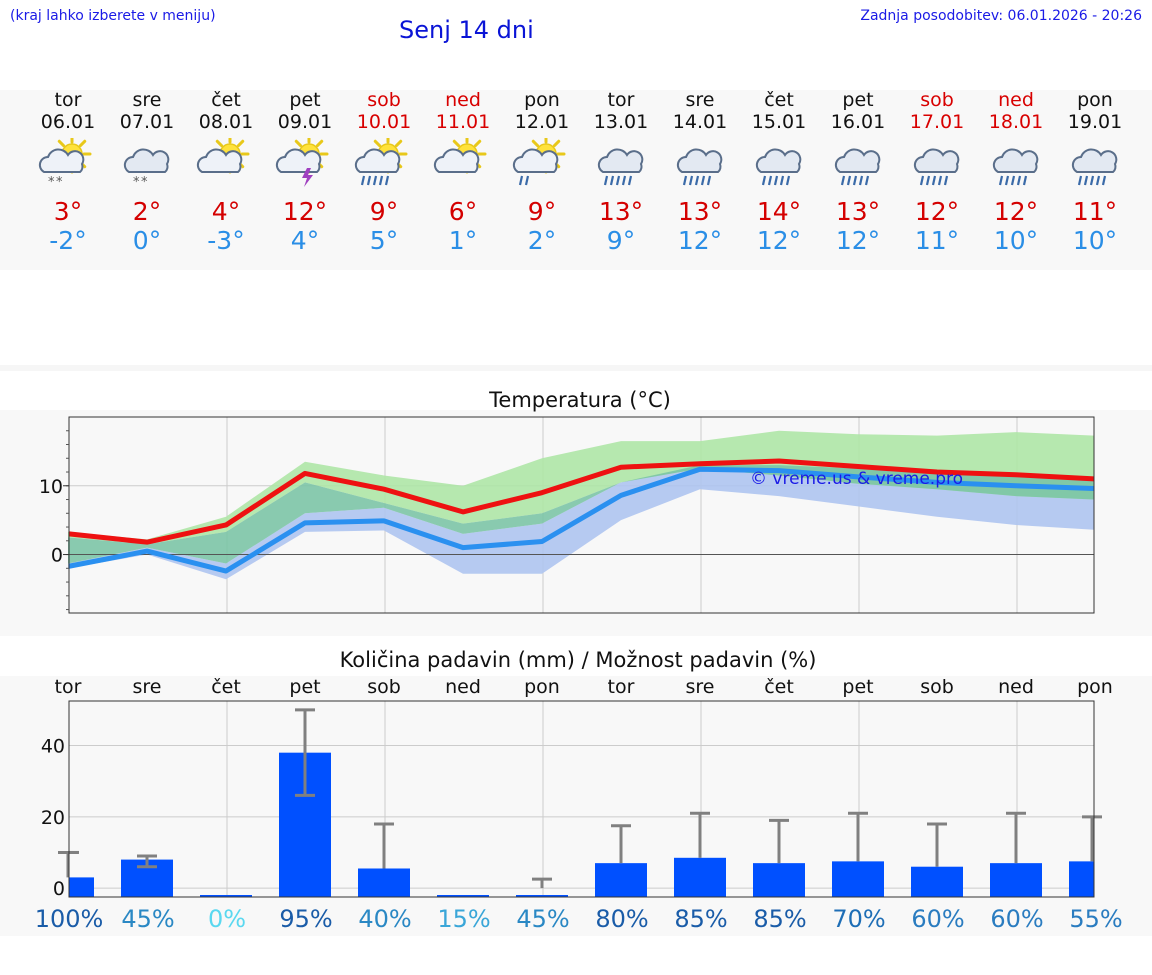  What do you see at coordinates (937, 100) in the screenshot?
I see `day-name: sob` at bounding box center [937, 100].